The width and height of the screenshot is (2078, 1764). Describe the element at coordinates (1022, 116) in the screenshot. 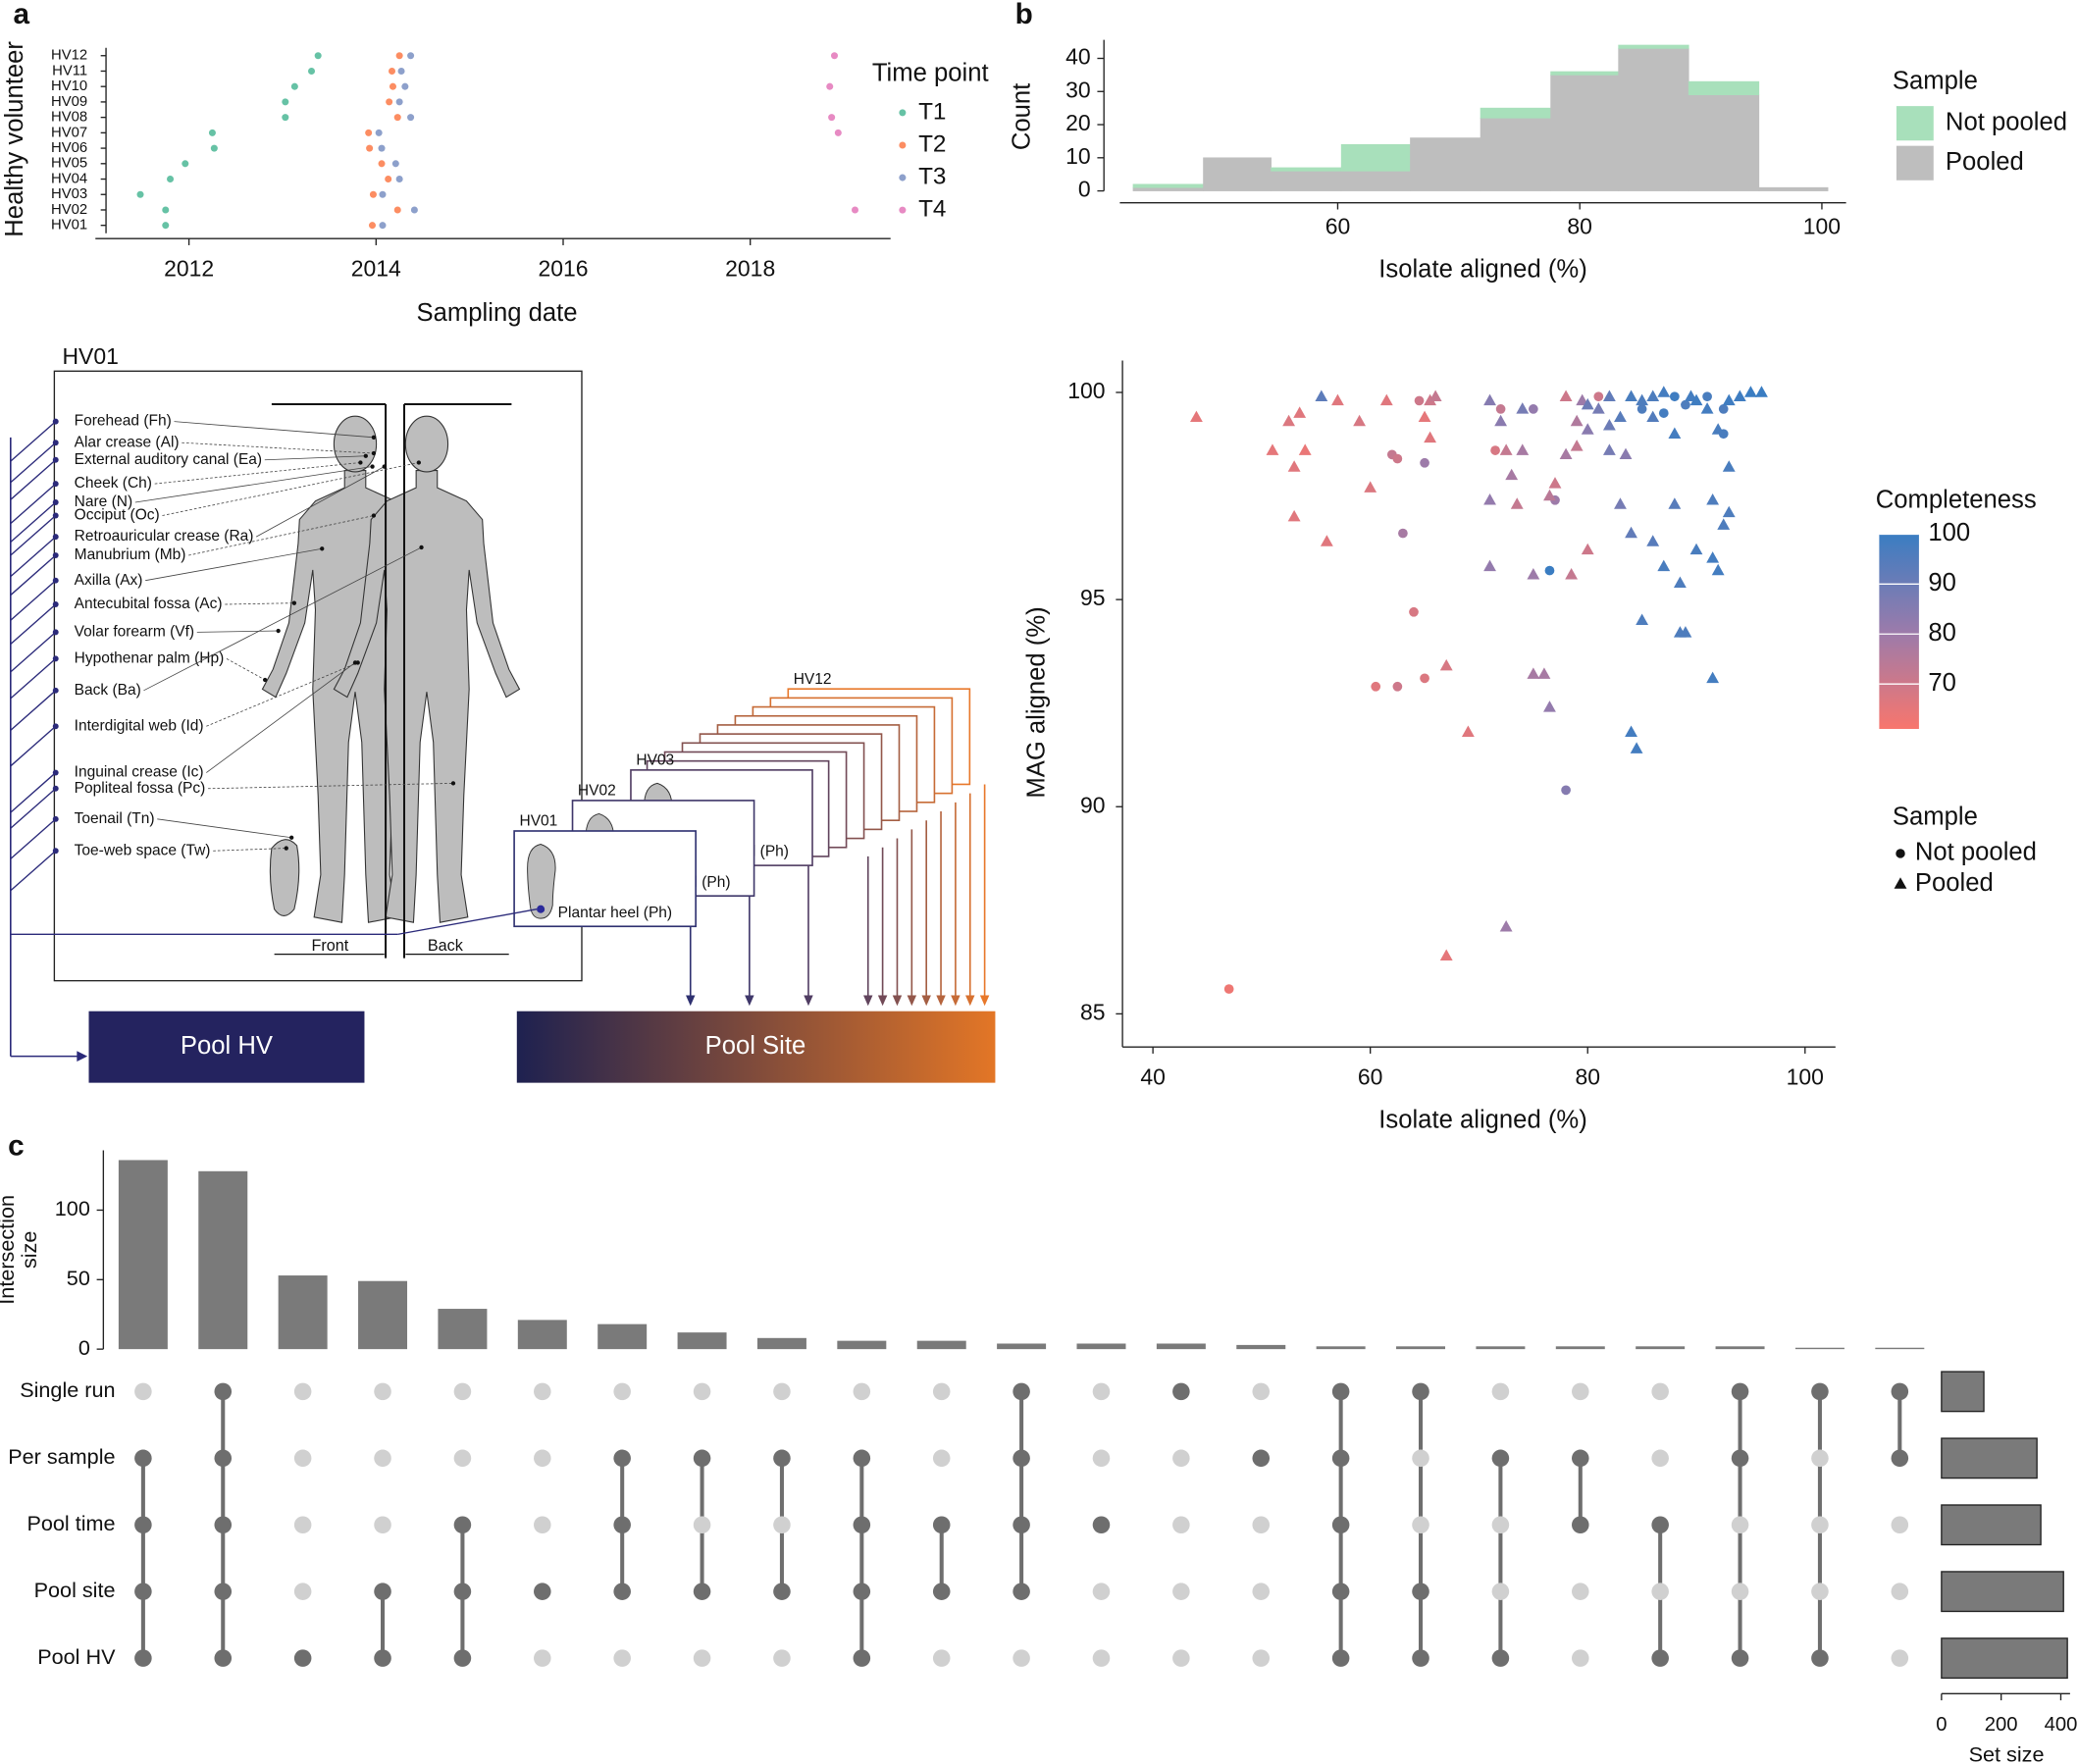

I see `y-axis-label: Count` at that location.